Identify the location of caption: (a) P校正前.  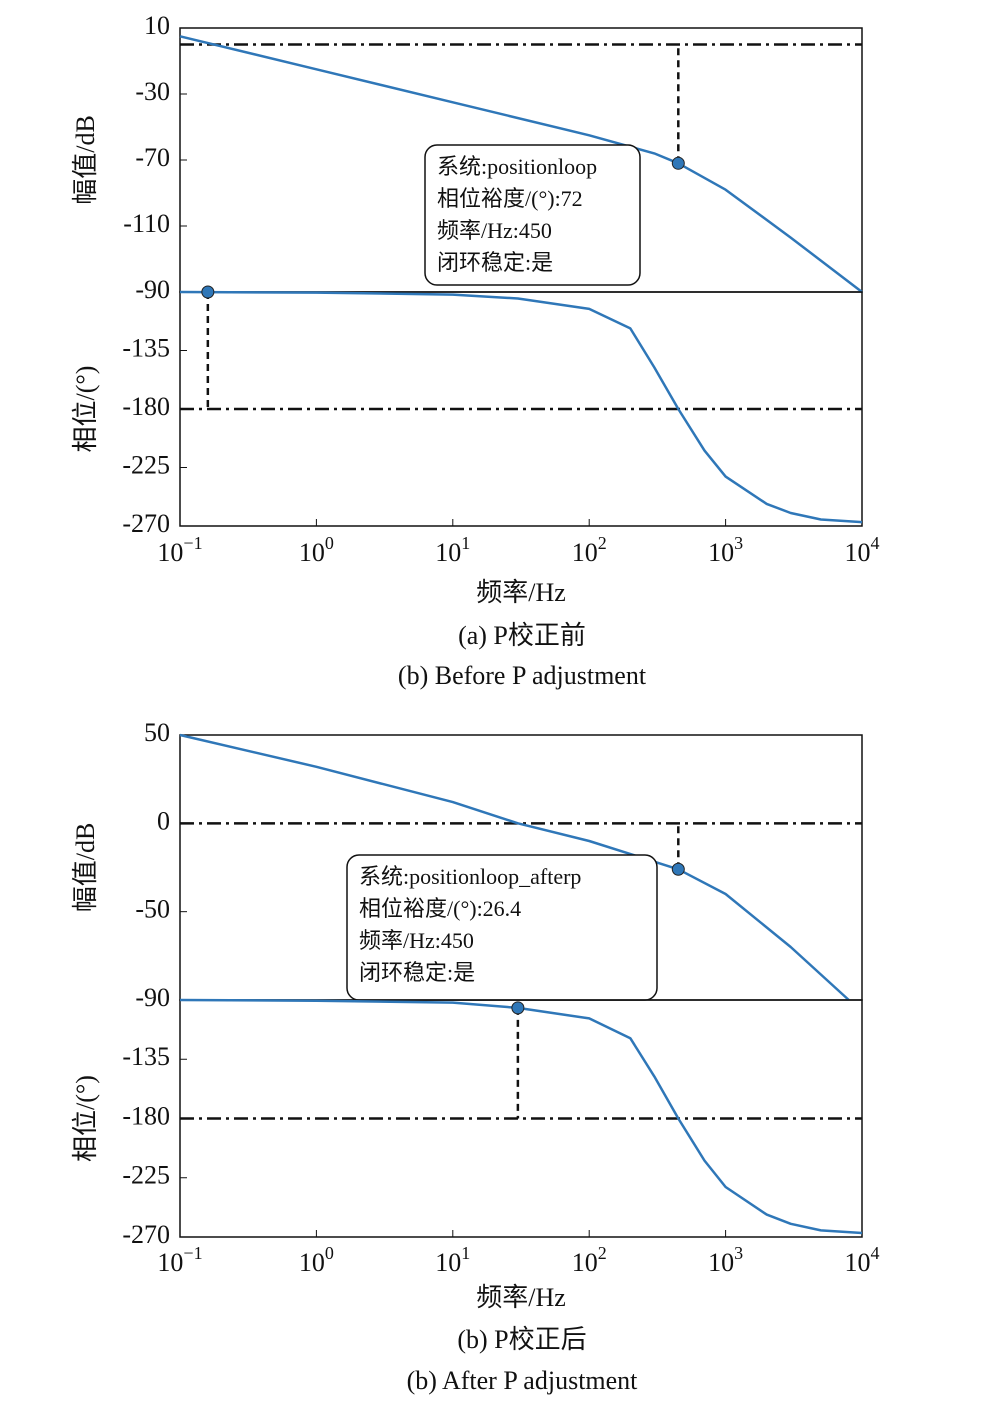
(522, 635).